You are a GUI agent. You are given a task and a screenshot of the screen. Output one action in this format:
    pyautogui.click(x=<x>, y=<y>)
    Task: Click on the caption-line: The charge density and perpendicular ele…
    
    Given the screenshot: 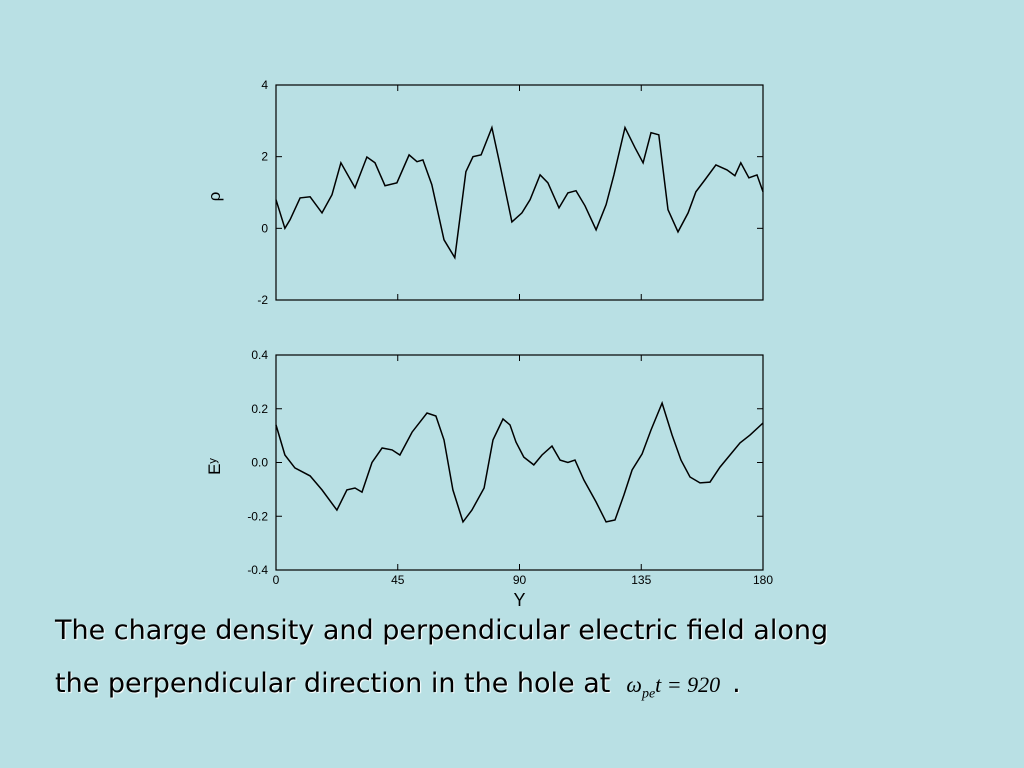 What is the action you would take?
    pyautogui.click(x=442, y=630)
    